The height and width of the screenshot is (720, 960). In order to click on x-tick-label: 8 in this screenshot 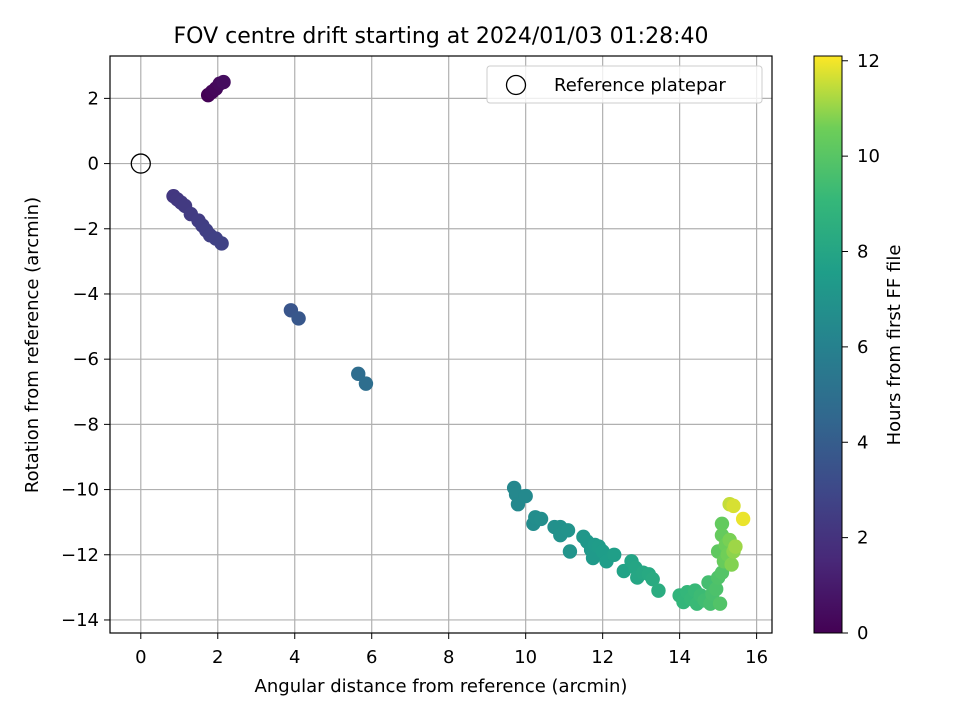, I will do `click(448, 657)`.